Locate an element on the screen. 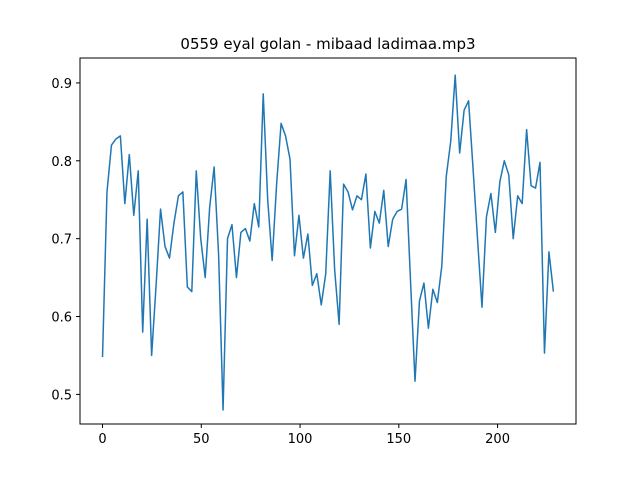 The height and width of the screenshot is (484, 640). y-tick-label: 0.8 is located at coordinates (61, 162).